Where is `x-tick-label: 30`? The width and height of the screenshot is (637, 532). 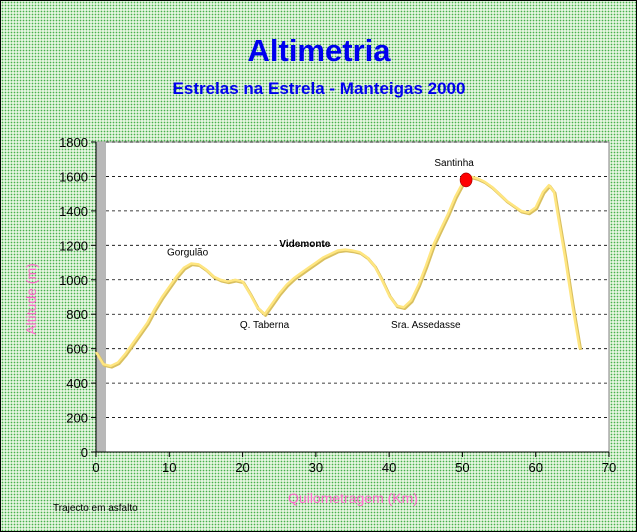 x-tick-label: 30 is located at coordinates (316, 467).